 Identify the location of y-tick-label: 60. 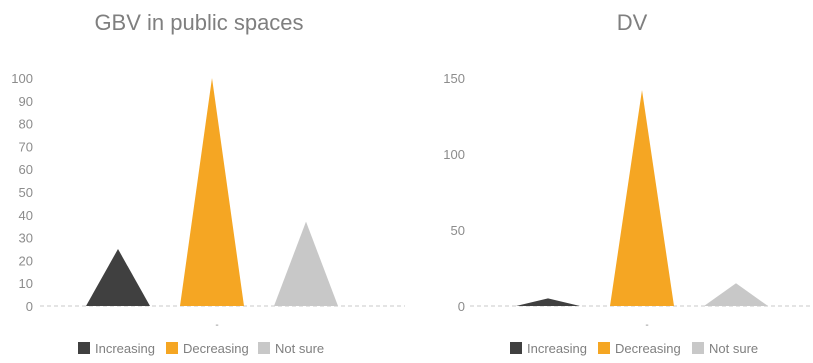
(26, 169).